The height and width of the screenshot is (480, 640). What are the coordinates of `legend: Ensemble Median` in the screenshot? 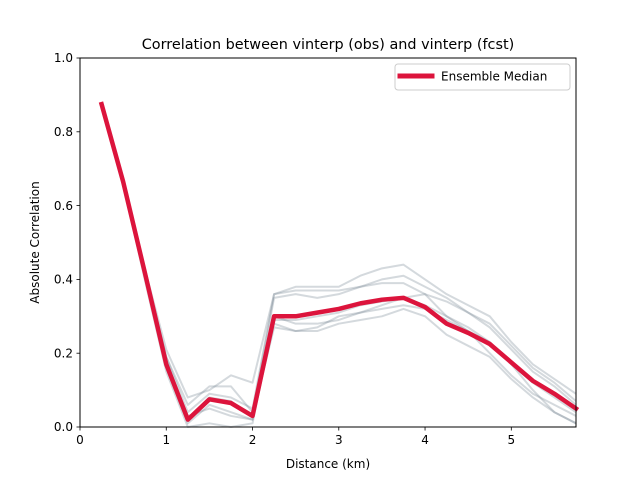 It's located at (482, 77).